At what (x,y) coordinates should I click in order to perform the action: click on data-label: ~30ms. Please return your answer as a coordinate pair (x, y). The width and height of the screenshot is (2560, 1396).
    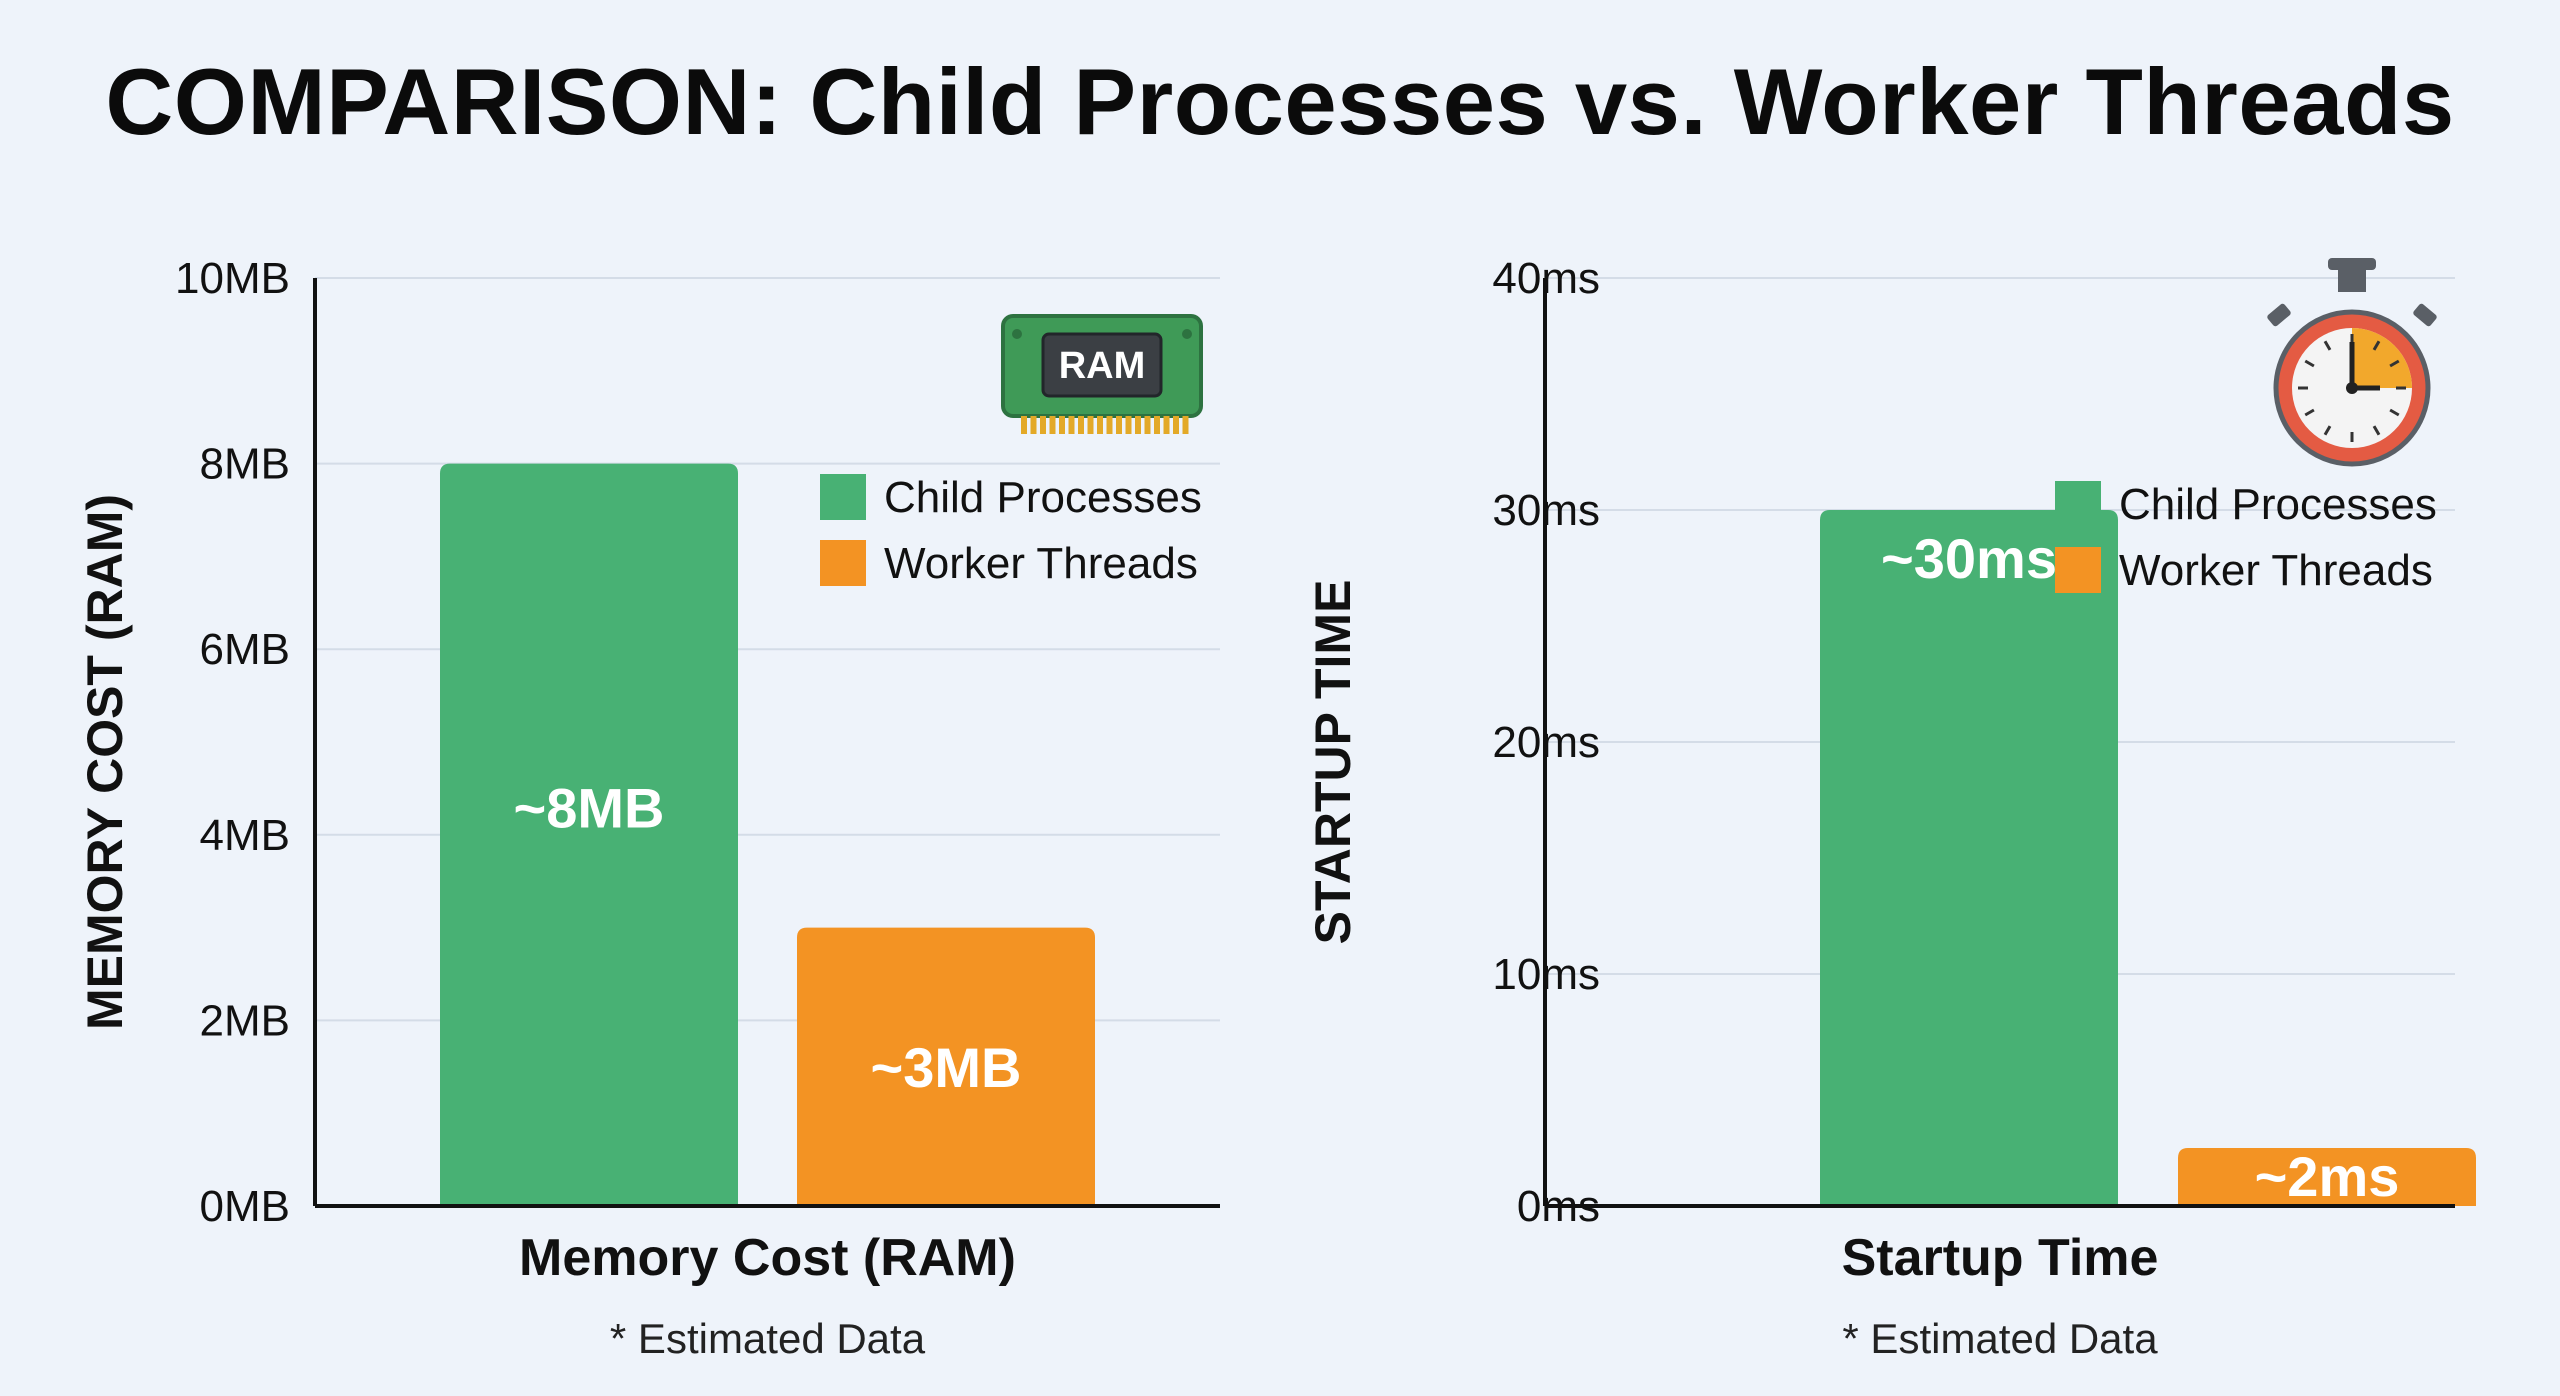
    Looking at the image, I should click on (1969, 558).